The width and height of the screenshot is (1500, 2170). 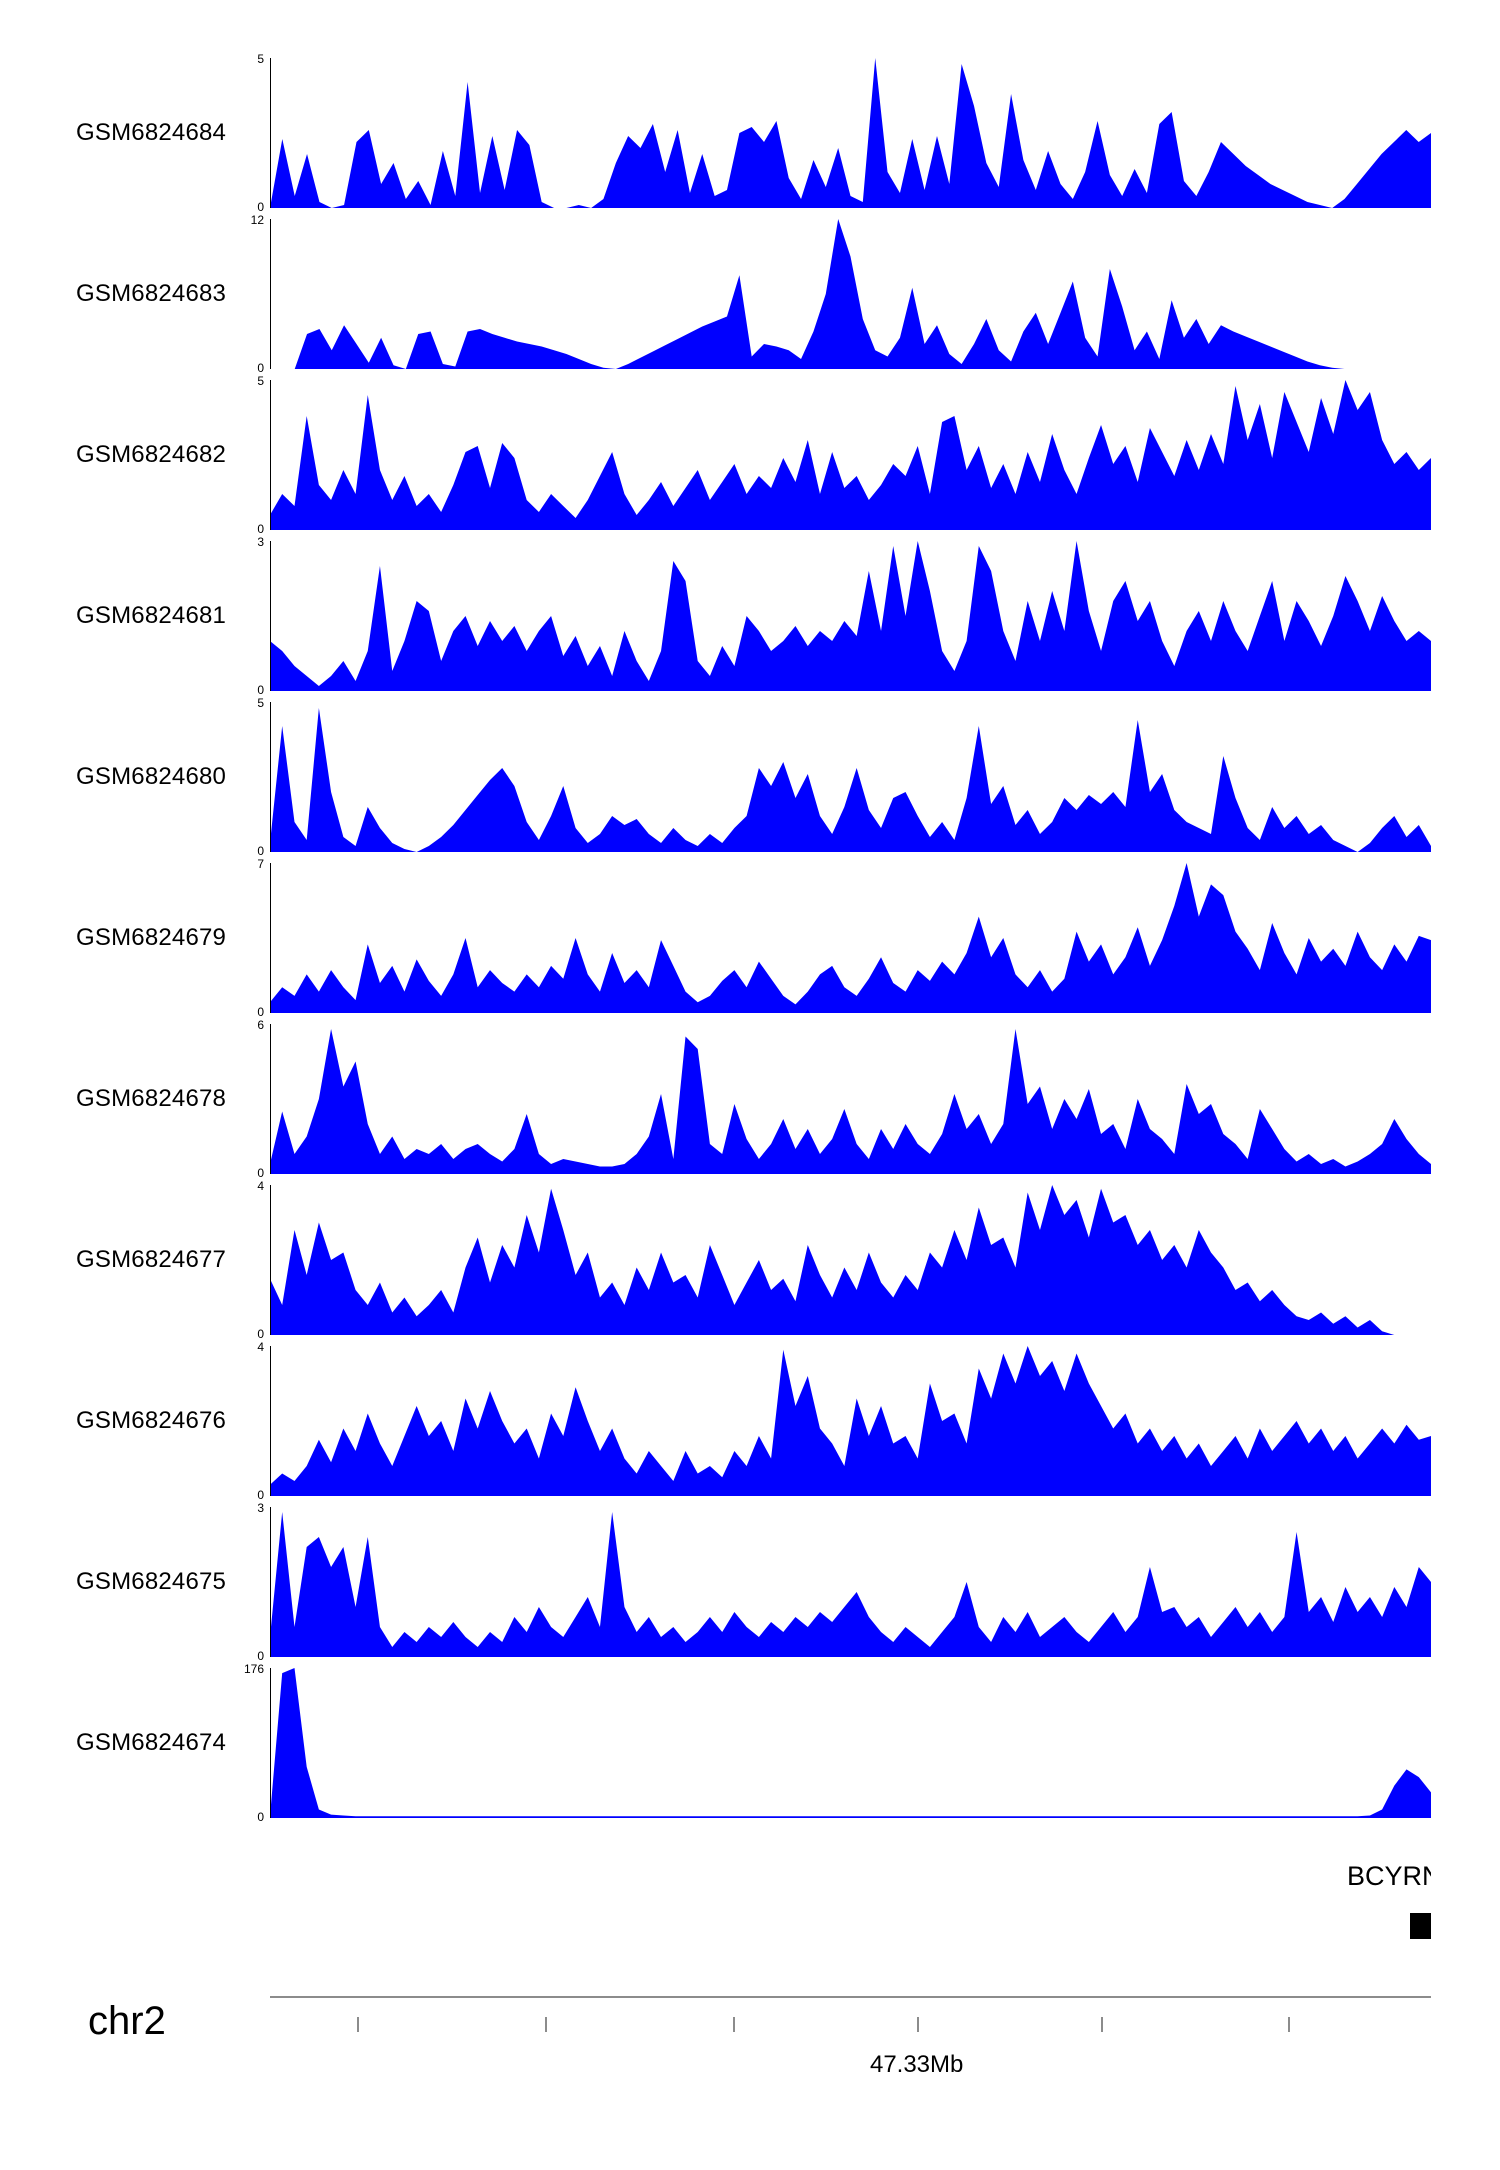 I want to click on track-plot: 6 0, so click(x=844, y=1099).